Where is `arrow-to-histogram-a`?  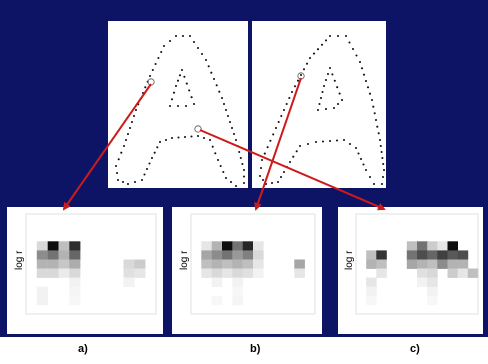
arrow-to-histogram-a is located at coordinates (107, 147).